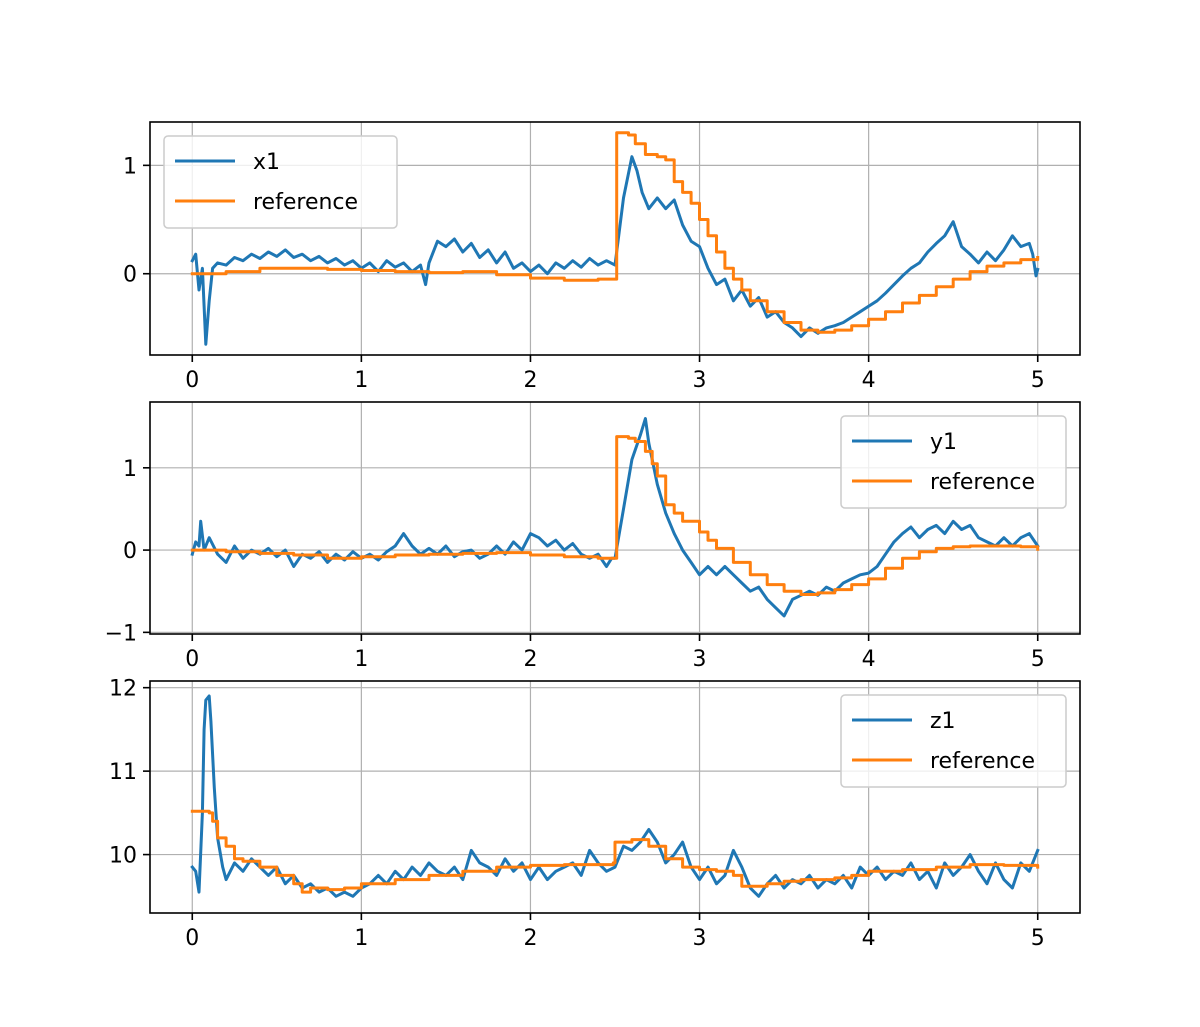 This screenshot has height=1027, width=1200. What do you see at coordinates (615, 250) in the screenshot?
I see `series-line-x1` at bounding box center [615, 250].